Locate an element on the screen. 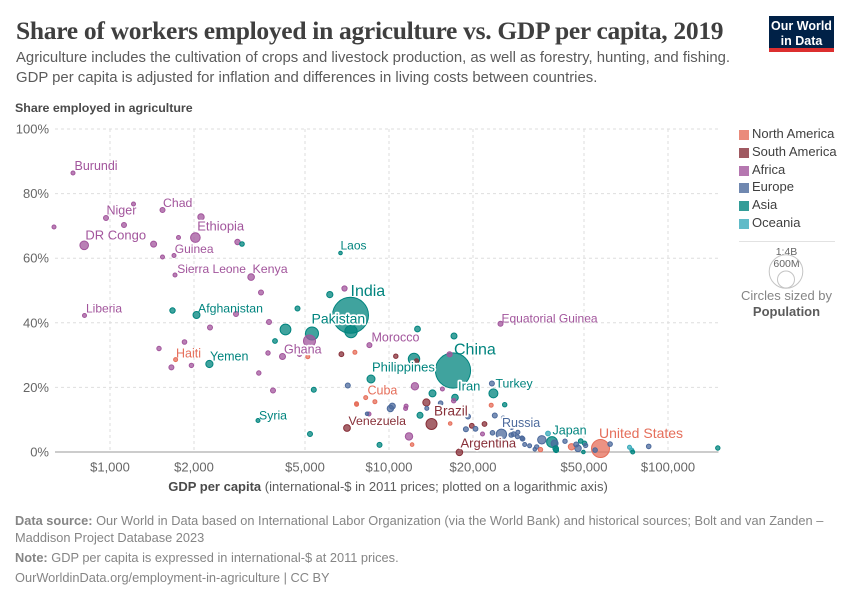  svg-text: Iran is located at coordinates (469, 386).